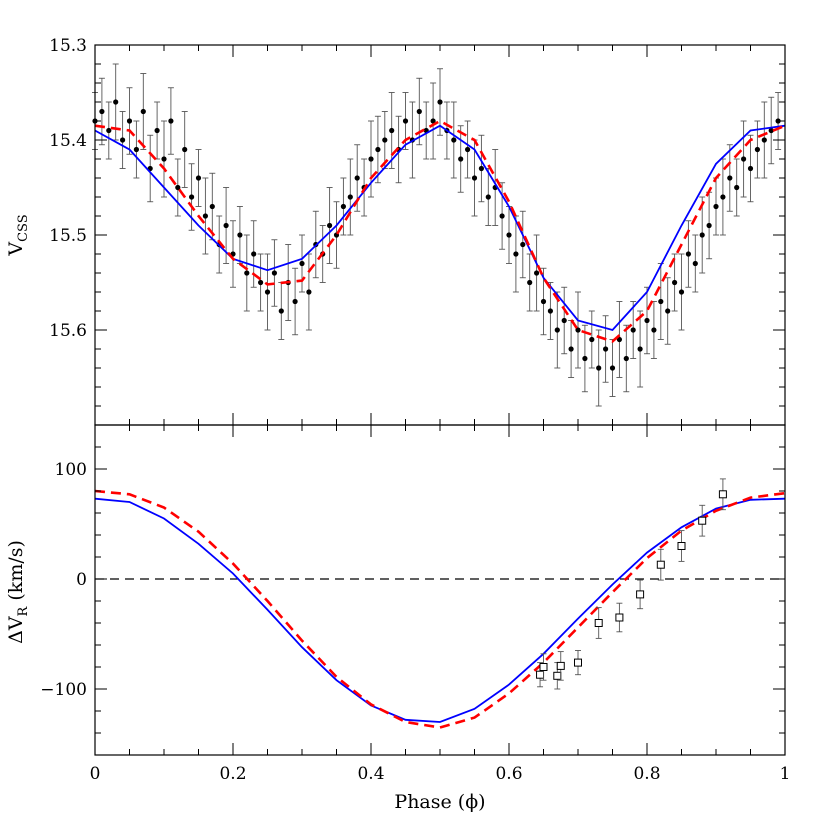 Image resolution: width=830 pixels, height=830 pixels. I want to click on y-tick-label: 15.5, so click(68, 236).